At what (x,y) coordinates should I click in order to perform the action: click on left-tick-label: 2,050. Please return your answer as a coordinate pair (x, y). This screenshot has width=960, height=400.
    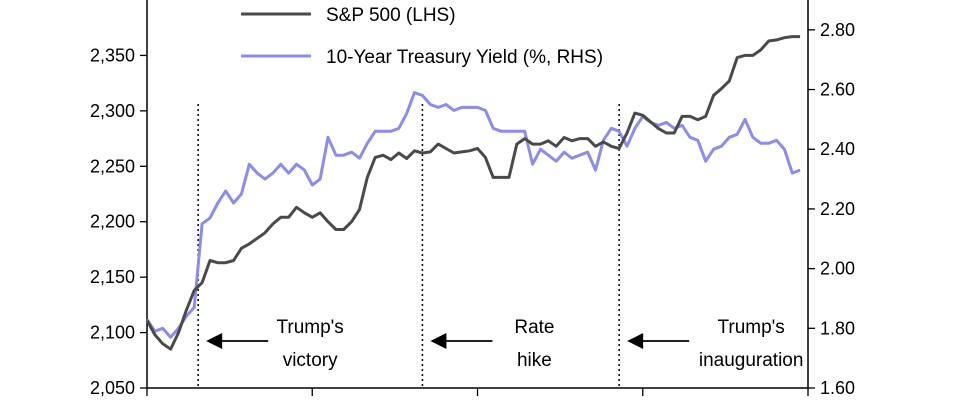
    Looking at the image, I should click on (112, 388).